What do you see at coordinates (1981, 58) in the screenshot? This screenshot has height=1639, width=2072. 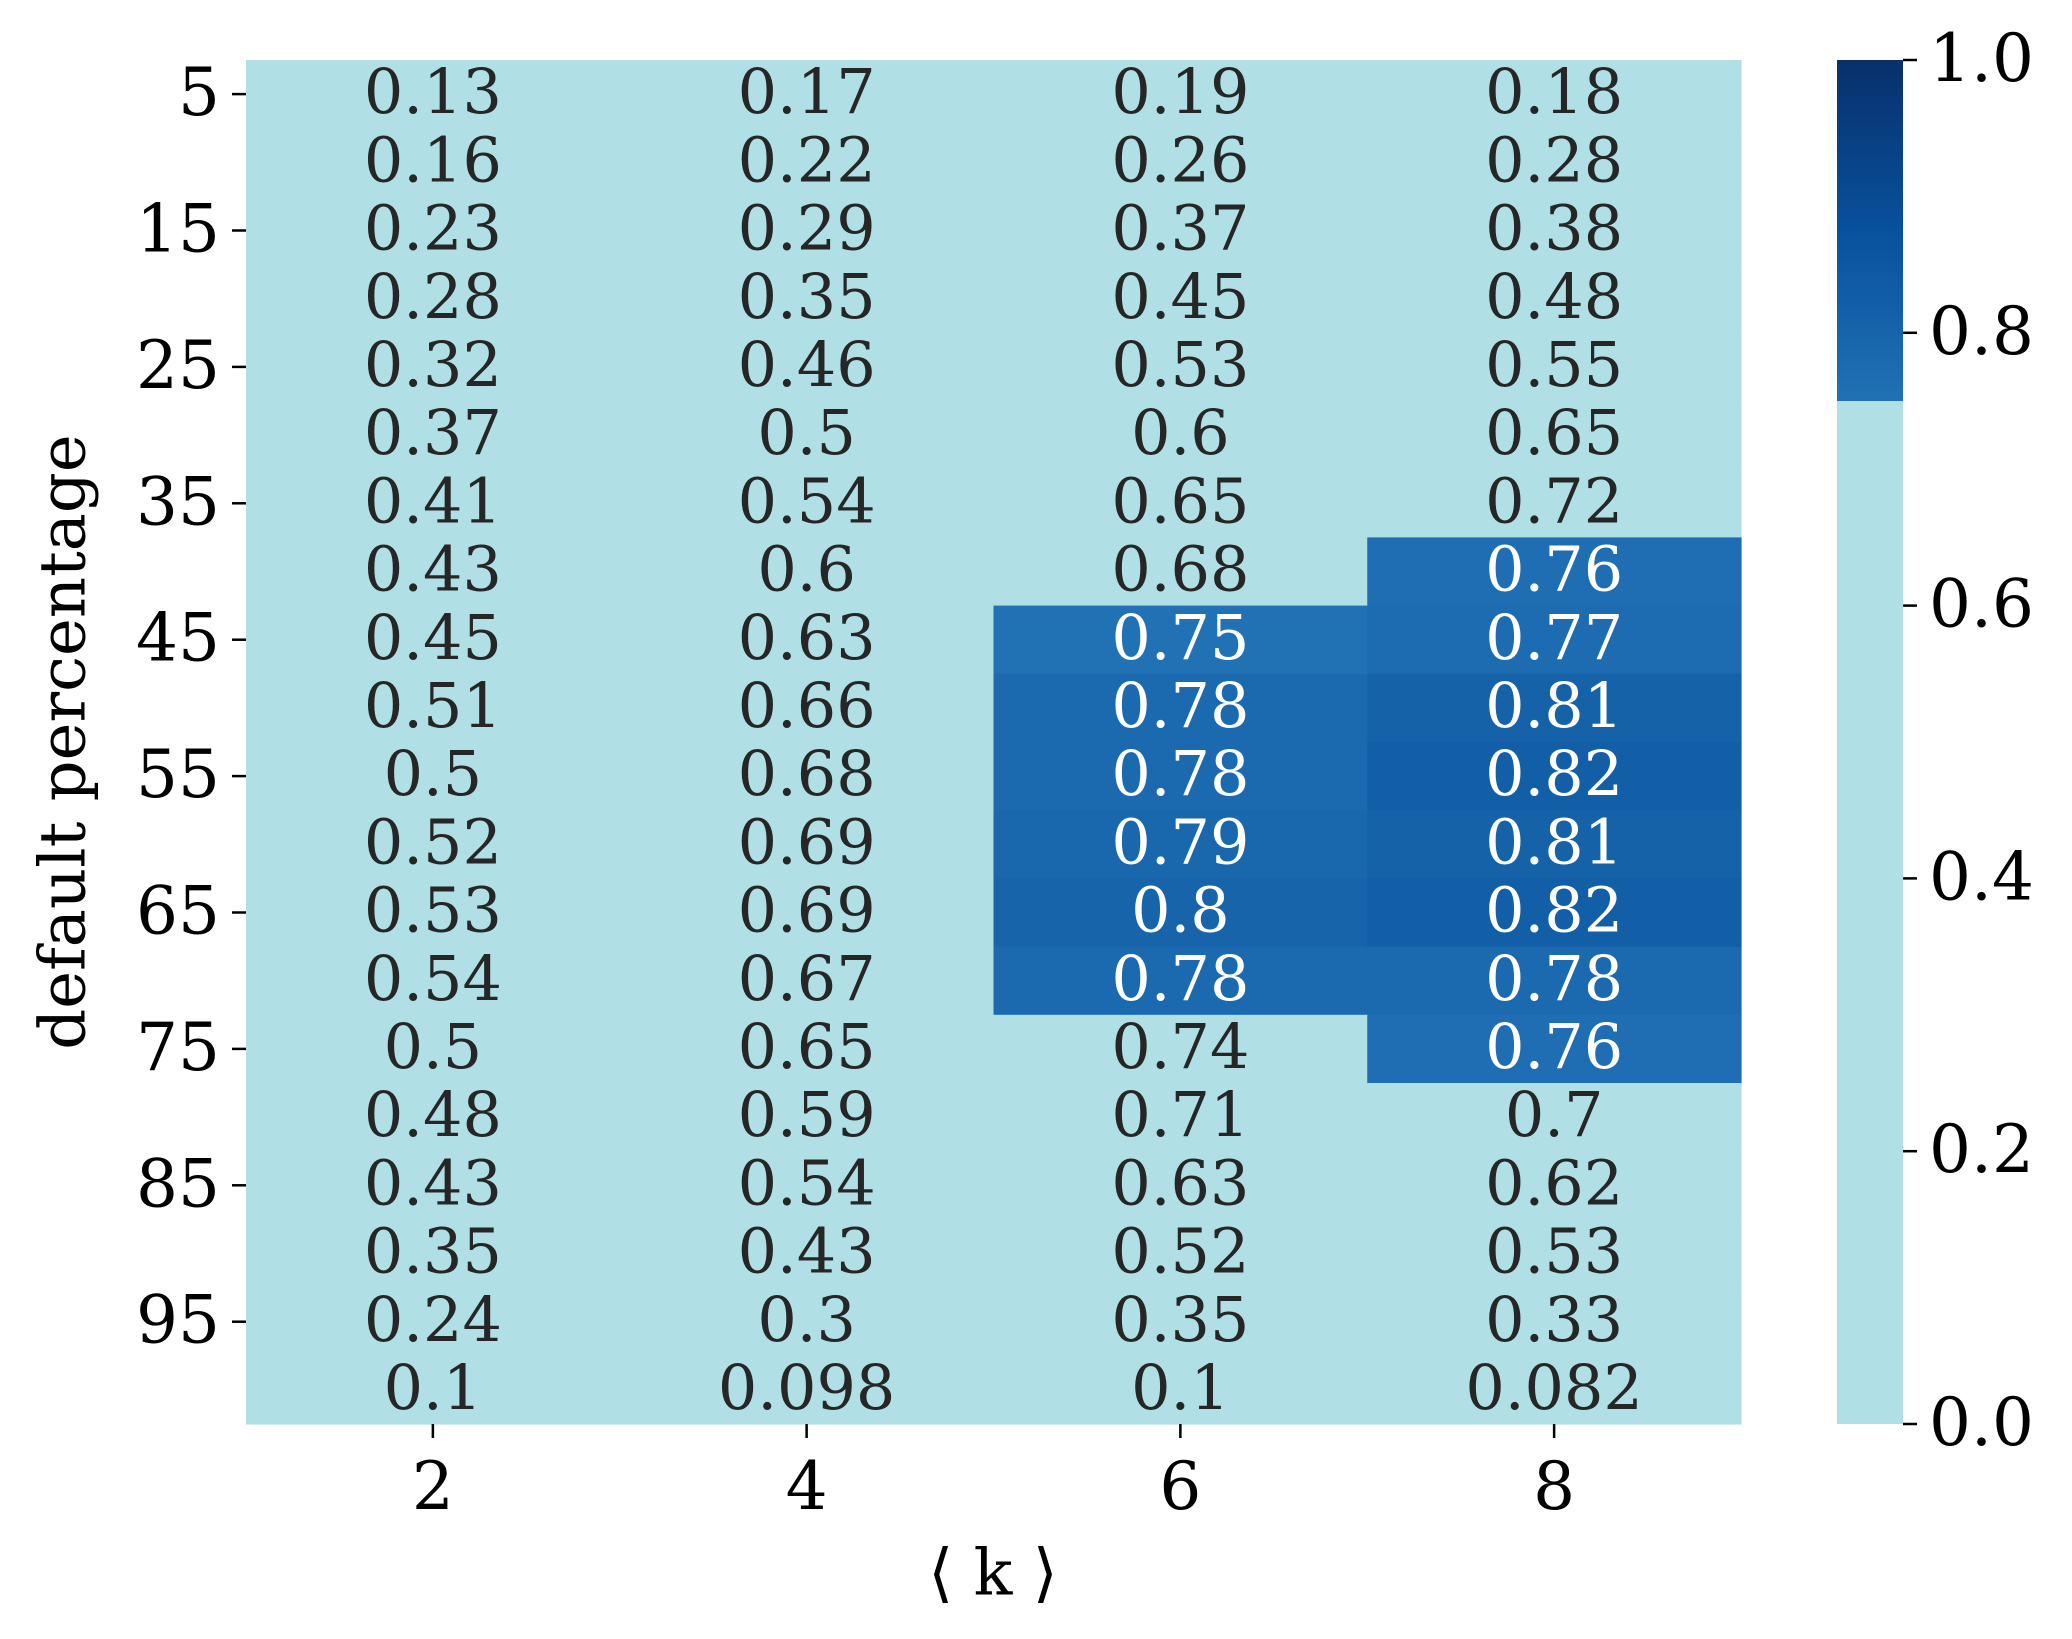 I see `colorbar-tick-label: 1.0` at bounding box center [1981, 58].